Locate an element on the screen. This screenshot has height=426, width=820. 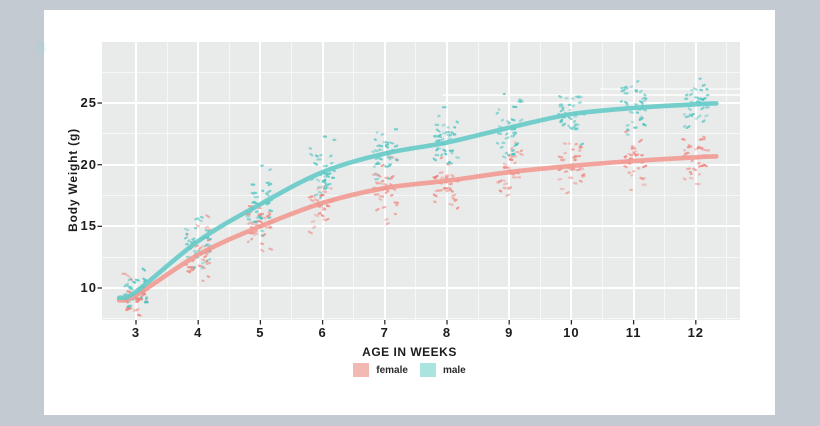
y-tick-label: 20 is located at coordinates (88, 164).